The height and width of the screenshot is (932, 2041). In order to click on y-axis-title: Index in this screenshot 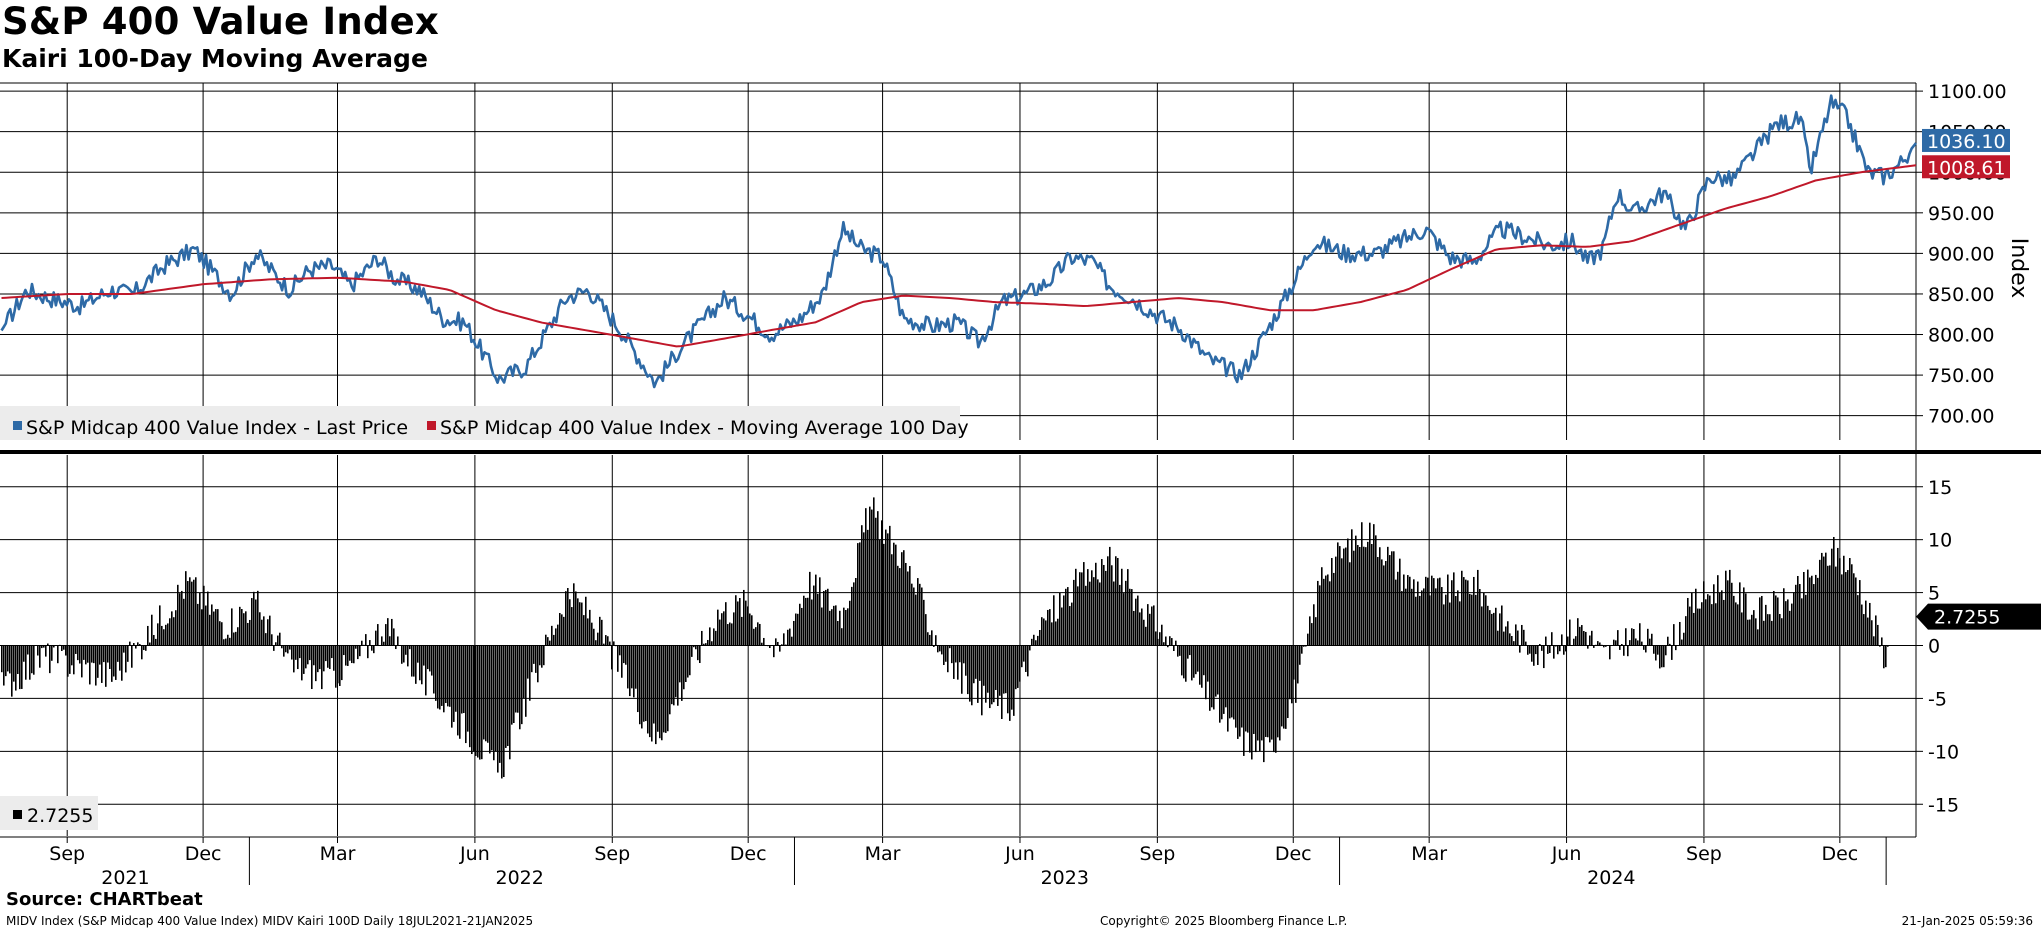, I will do `click(2018, 268)`.